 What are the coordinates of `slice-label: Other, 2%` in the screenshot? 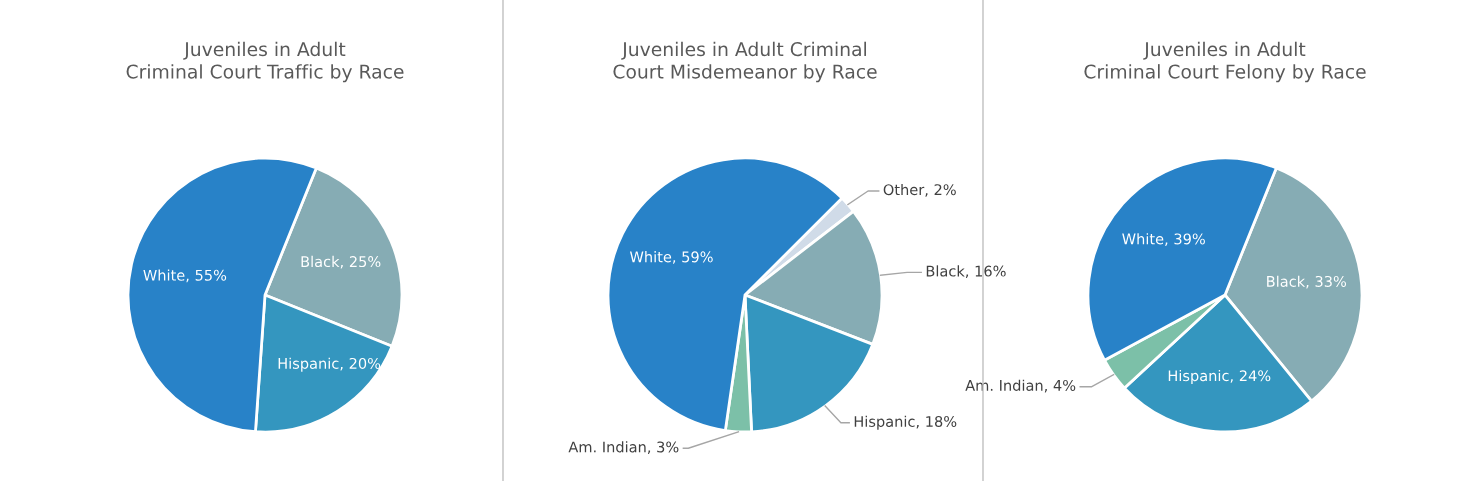 It's located at (919, 190).